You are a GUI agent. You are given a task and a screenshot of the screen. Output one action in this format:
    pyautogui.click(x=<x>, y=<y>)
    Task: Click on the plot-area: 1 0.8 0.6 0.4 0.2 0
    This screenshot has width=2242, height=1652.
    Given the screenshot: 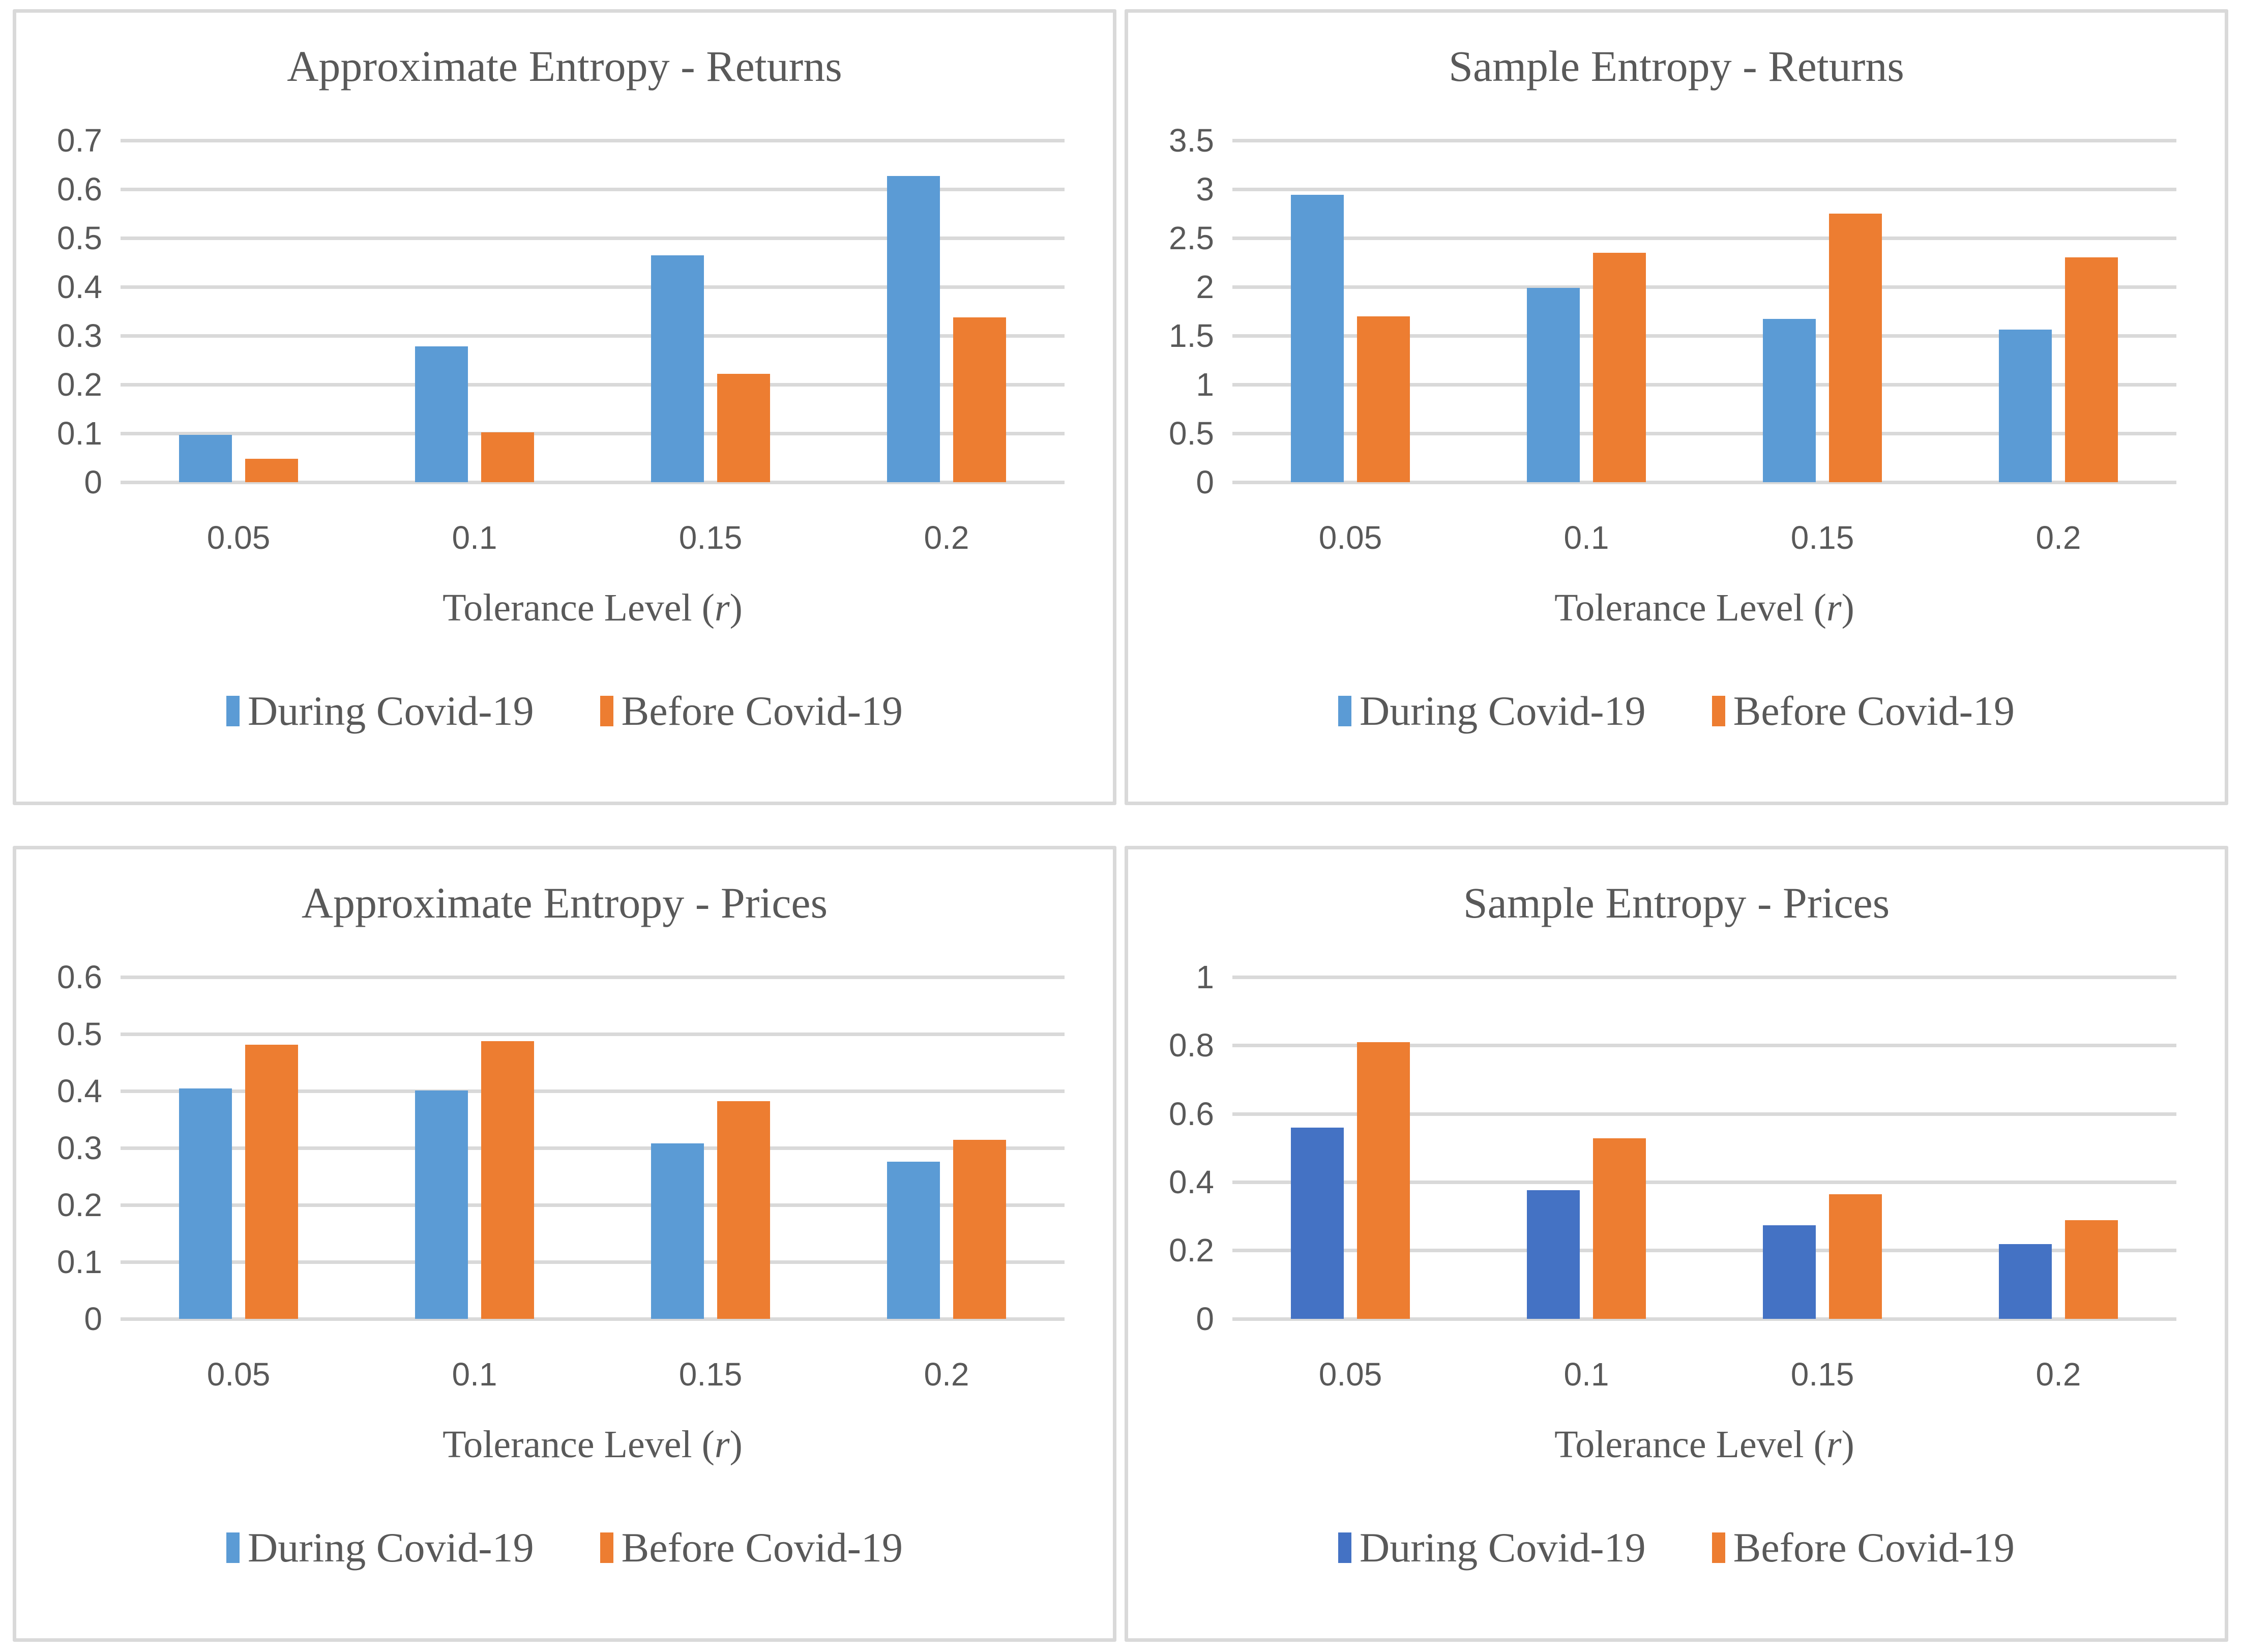 What is the action you would take?
    pyautogui.click(x=1672, y=1148)
    